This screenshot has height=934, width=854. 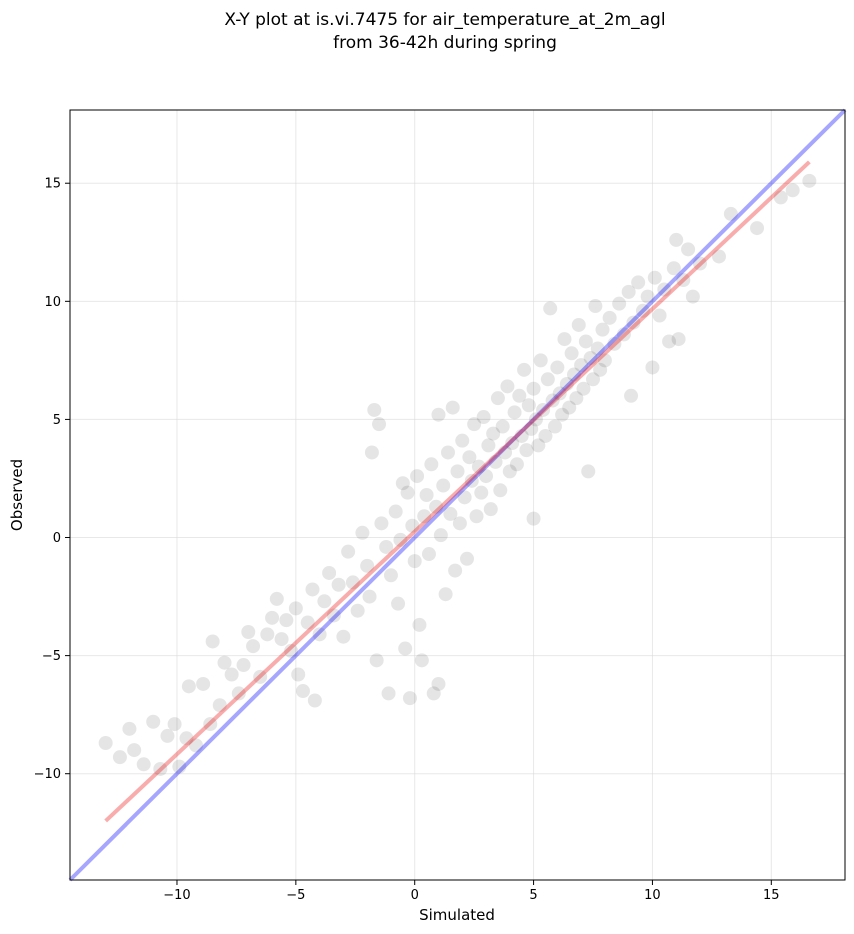 I want to click on y-axis-label: Observed, so click(x=17, y=495).